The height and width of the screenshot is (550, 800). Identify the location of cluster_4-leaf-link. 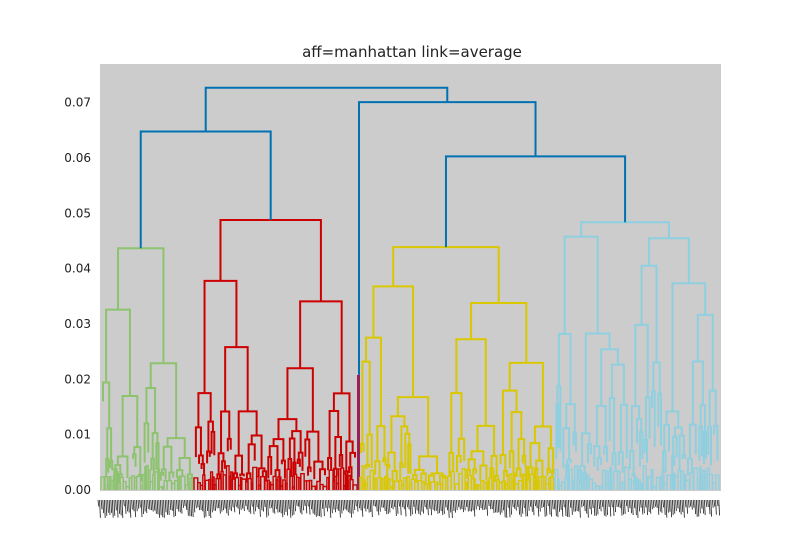
(526, 477).